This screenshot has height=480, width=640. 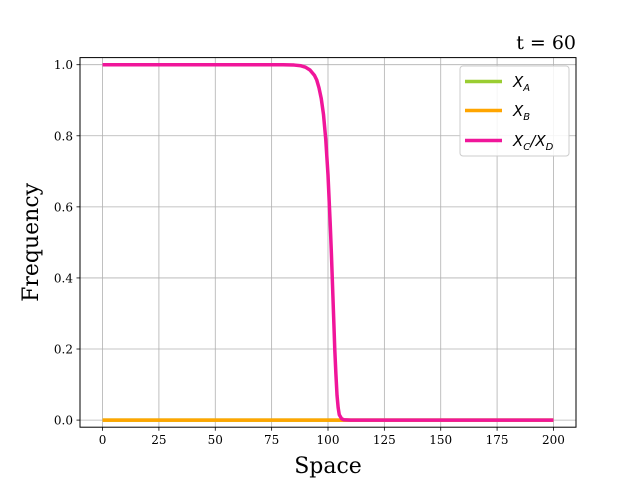 I want to click on legend-label-xcxd: XC/XD, so click(x=533, y=142).